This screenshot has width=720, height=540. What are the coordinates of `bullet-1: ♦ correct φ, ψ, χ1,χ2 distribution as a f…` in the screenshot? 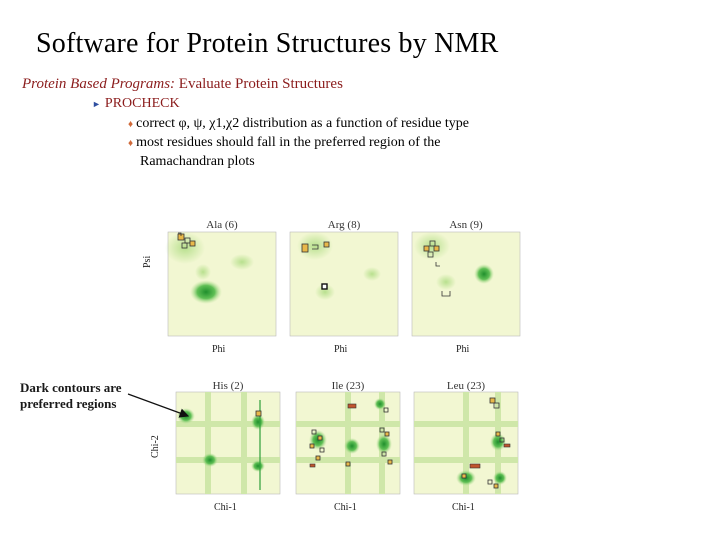 It's located at (298, 124).